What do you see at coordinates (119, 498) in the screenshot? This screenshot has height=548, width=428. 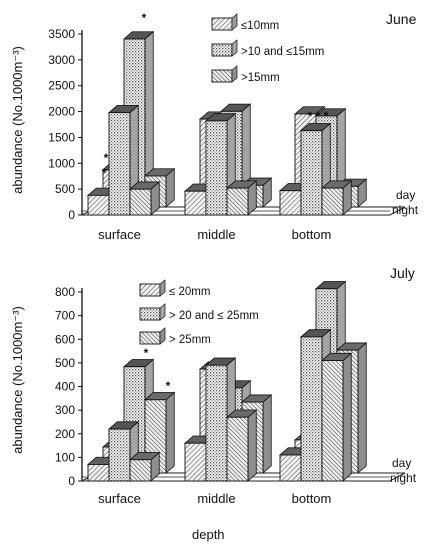 I see `july-category-label: surface` at bounding box center [119, 498].